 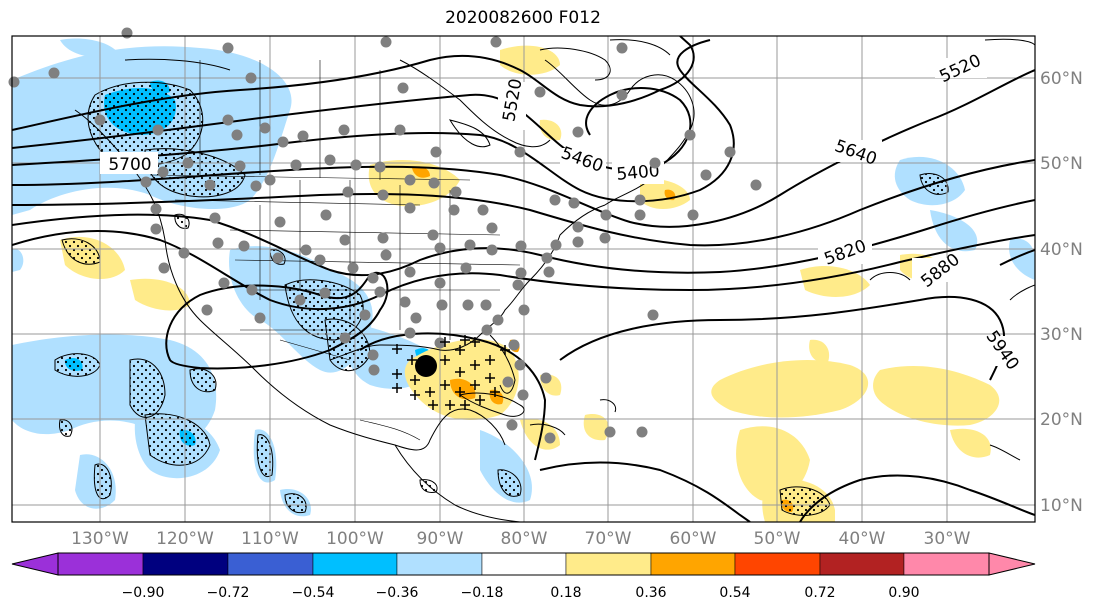 What do you see at coordinates (100, 539) in the screenshot?
I see `longitude-label: 130°W` at bounding box center [100, 539].